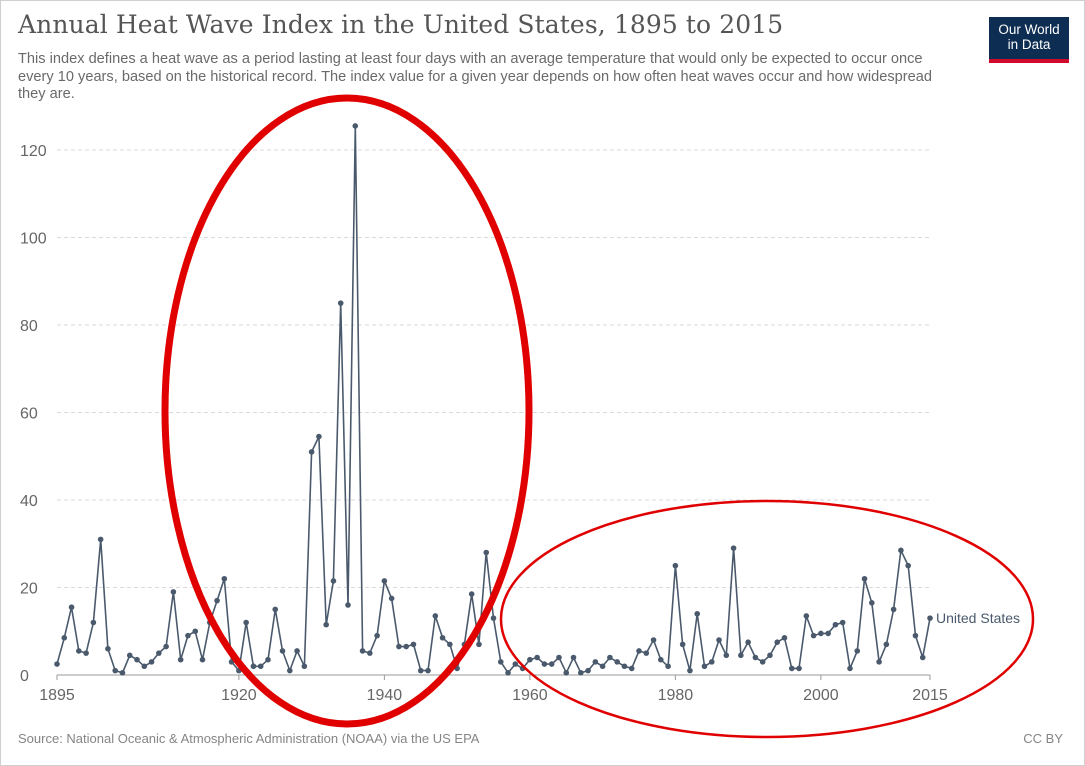 This screenshot has width=1085, height=766. What do you see at coordinates (1043, 738) in the screenshot?
I see `license-link: CC BY` at bounding box center [1043, 738].